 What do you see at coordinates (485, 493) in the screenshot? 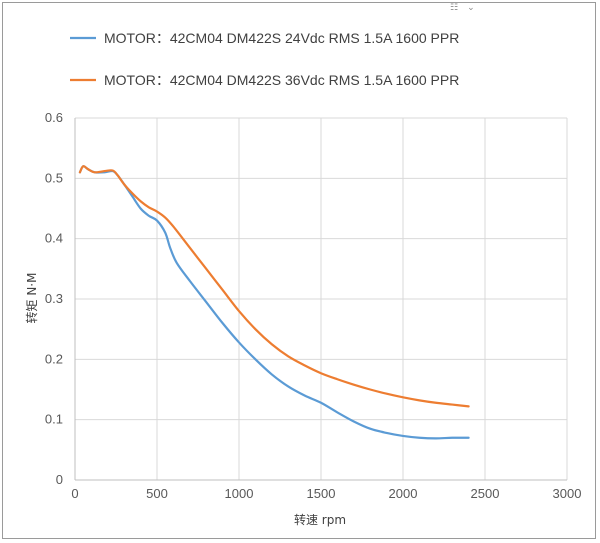
I see `x-tick-label: 2500` at bounding box center [485, 493].